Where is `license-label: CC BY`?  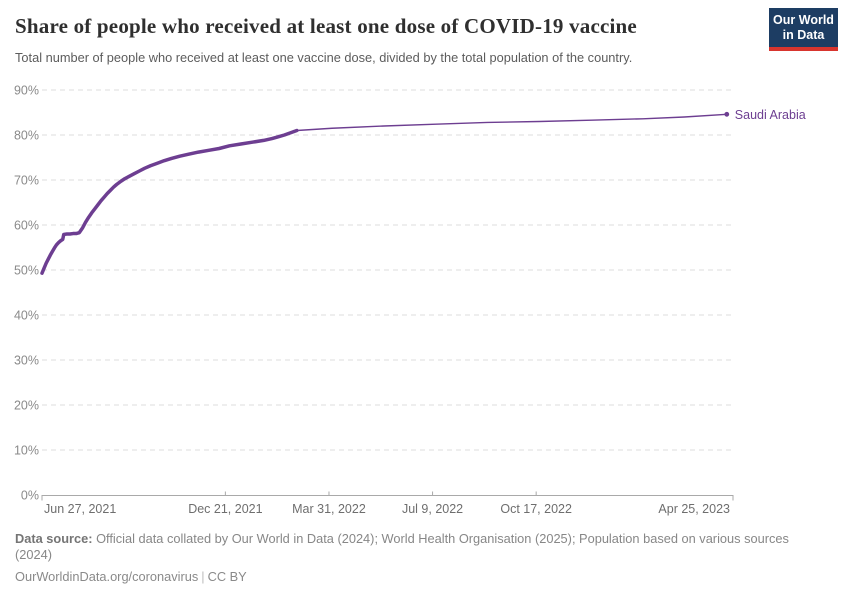 license-label: CC BY is located at coordinates (227, 576).